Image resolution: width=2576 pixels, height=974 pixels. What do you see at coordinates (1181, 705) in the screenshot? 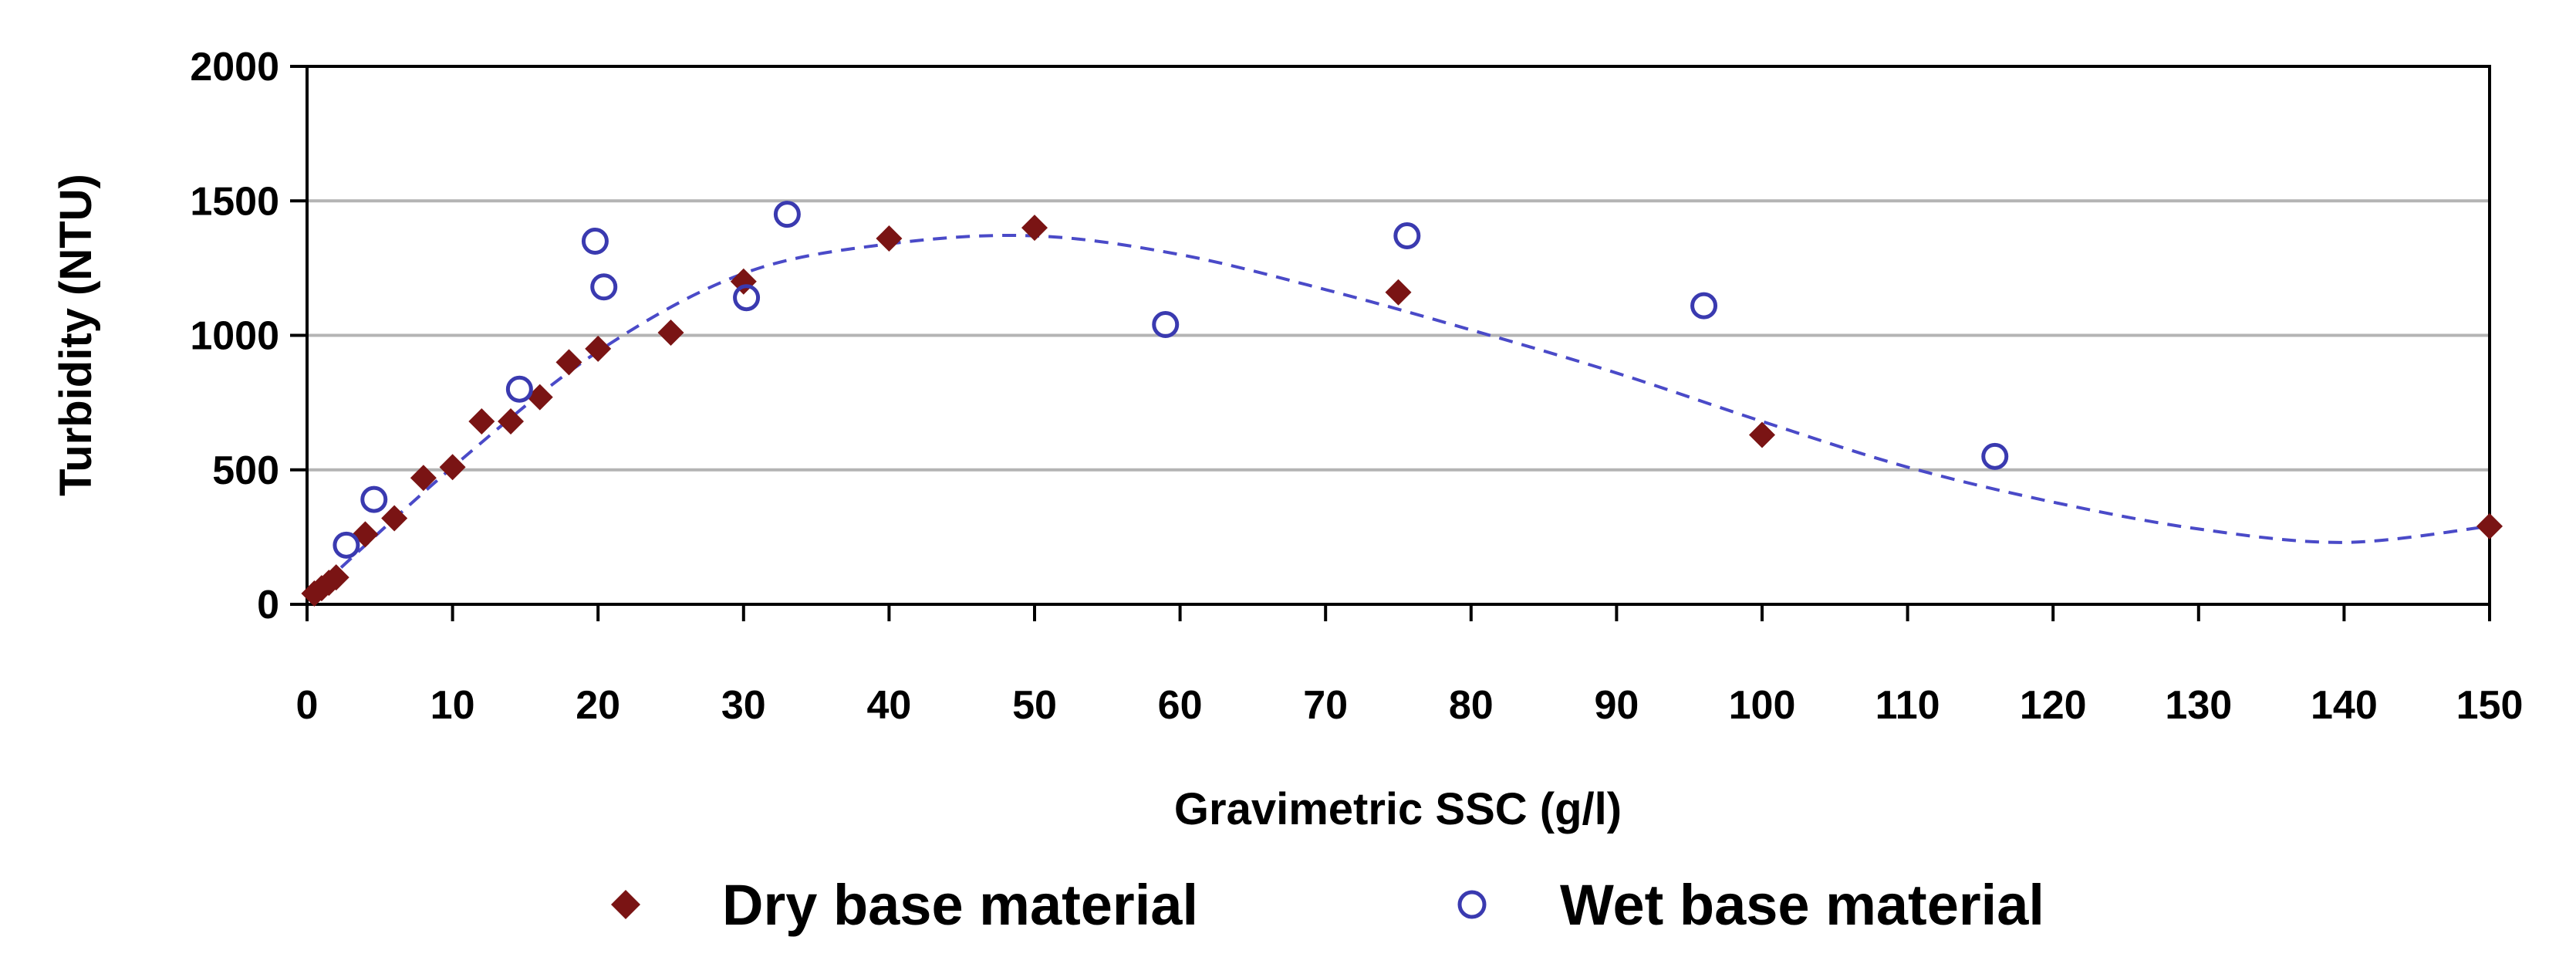
I see `x-tick-label: 60` at bounding box center [1181, 705].